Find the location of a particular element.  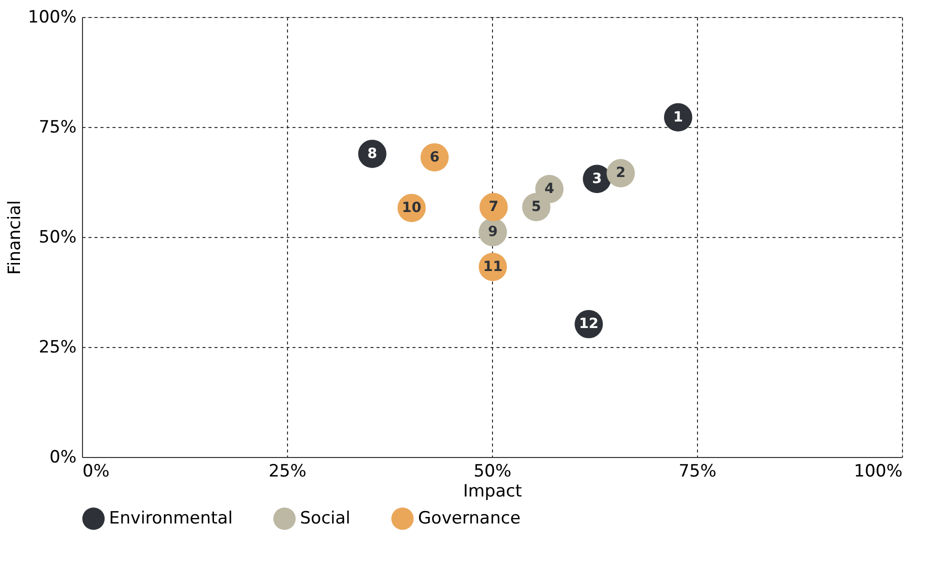

annotation: 1 is located at coordinates (678, 117).